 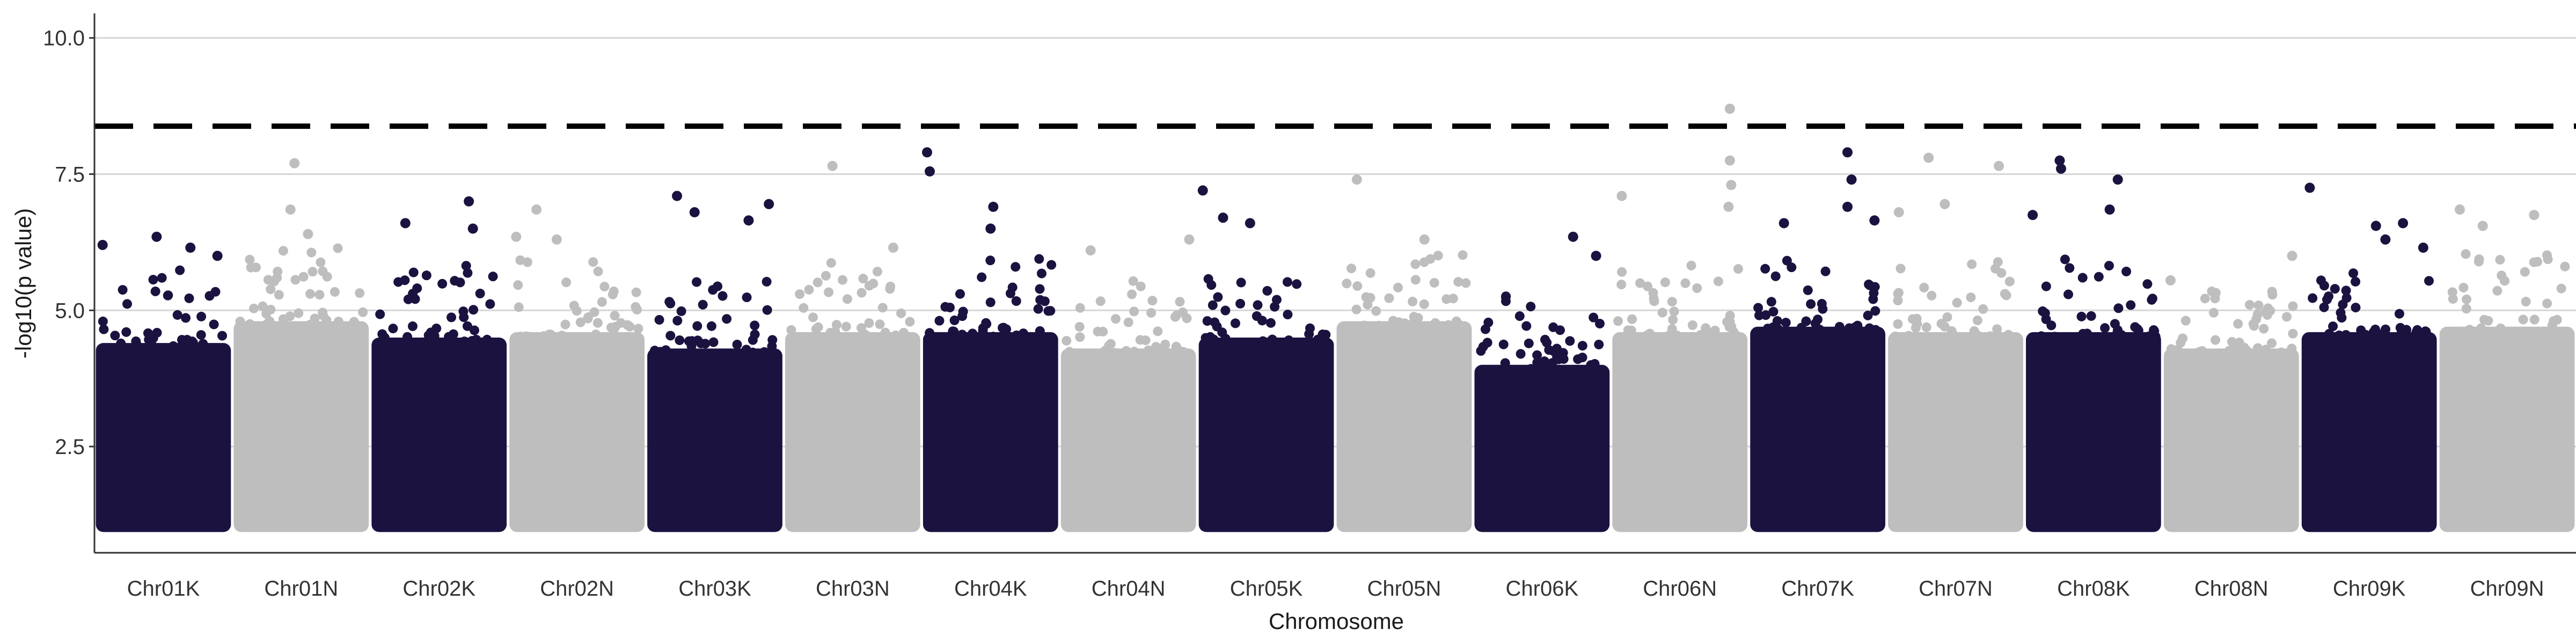 I want to click on x-tick-label: Chr03K, so click(x=714, y=589).